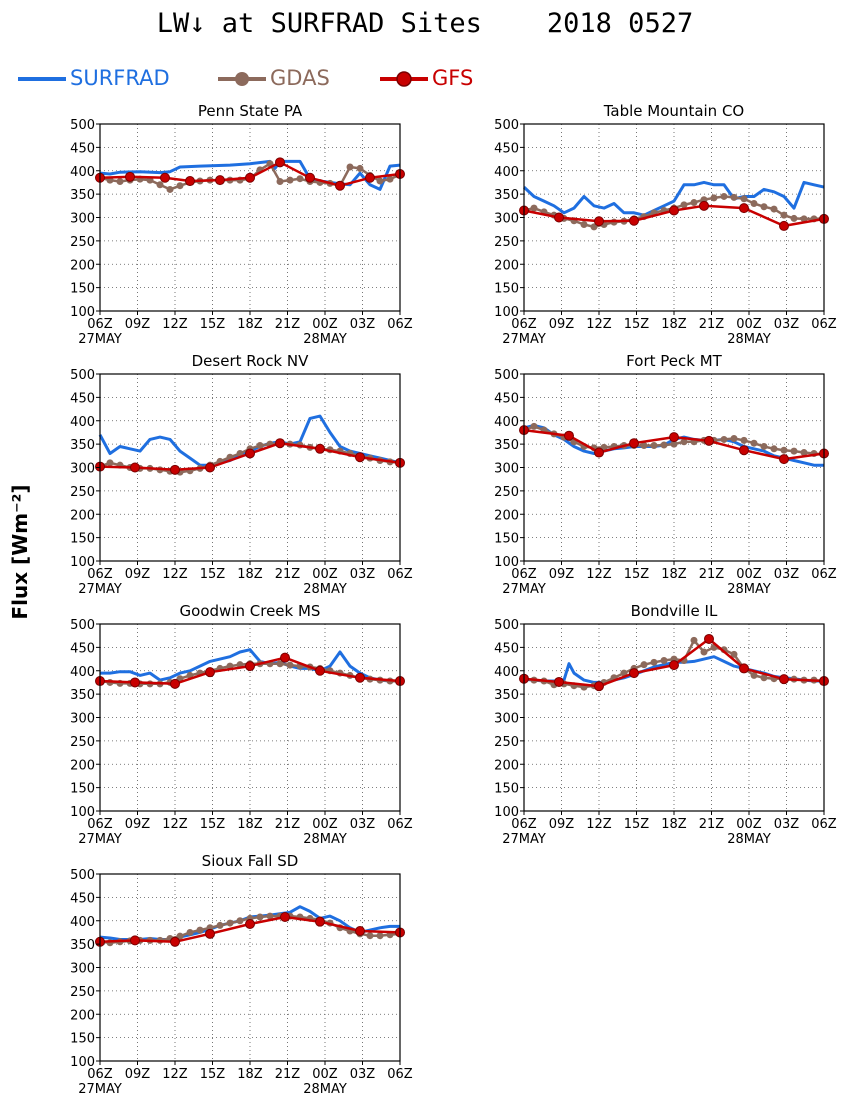 The height and width of the screenshot is (1100, 850). Describe the element at coordinates (250, 111) in the screenshot. I see `panel-title: Penn State PA` at that location.